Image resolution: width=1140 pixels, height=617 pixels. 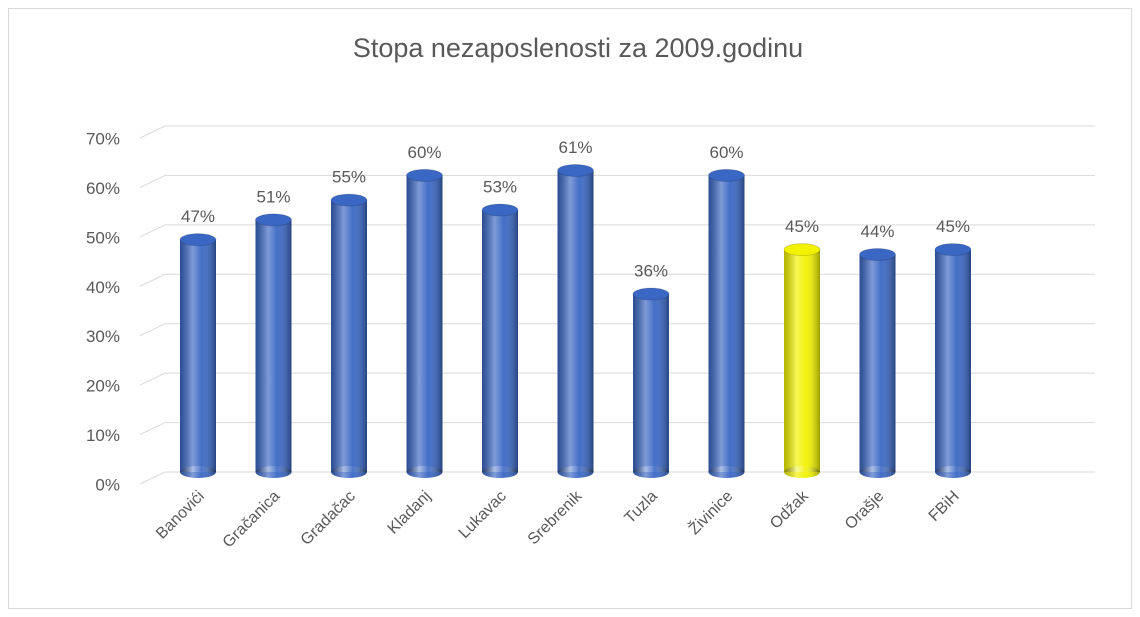 What do you see at coordinates (107, 484) in the screenshot?
I see `y-tick-label: 0%` at bounding box center [107, 484].